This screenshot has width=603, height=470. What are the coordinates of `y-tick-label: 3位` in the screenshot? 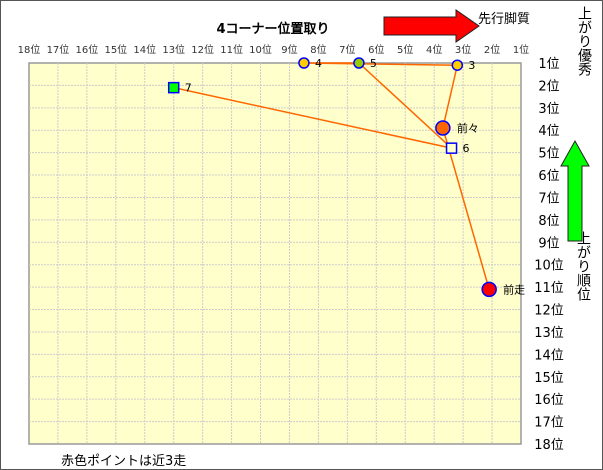 It's located at (548, 109).